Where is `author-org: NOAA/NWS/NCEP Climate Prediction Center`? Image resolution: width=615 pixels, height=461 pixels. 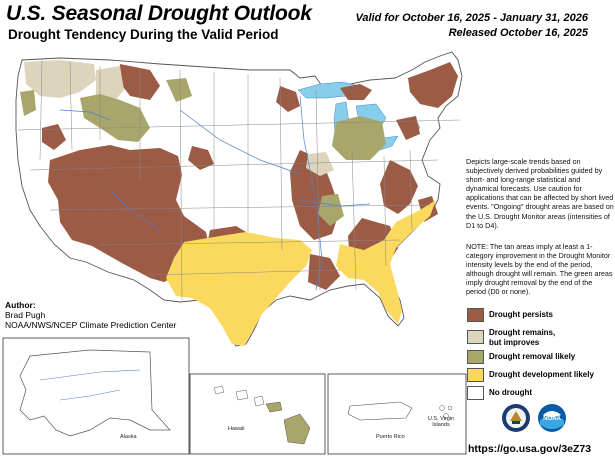 author-org: NOAA/NWS/NCEP Climate Prediction Center is located at coordinates (91, 325).